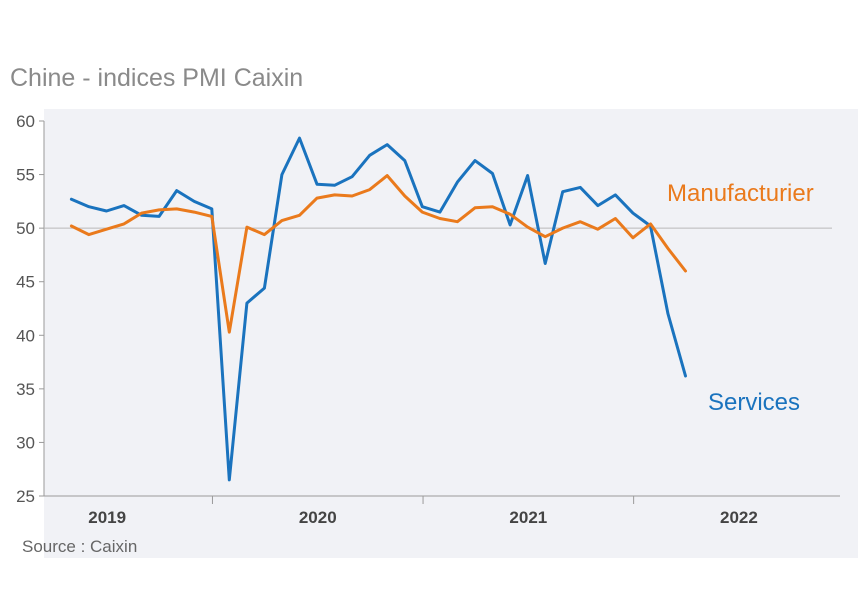 This screenshot has height=600, width=858. Describe the element at coordinates (25, 442) in the screenshot. I see `y-tick-label: 30` at that location.